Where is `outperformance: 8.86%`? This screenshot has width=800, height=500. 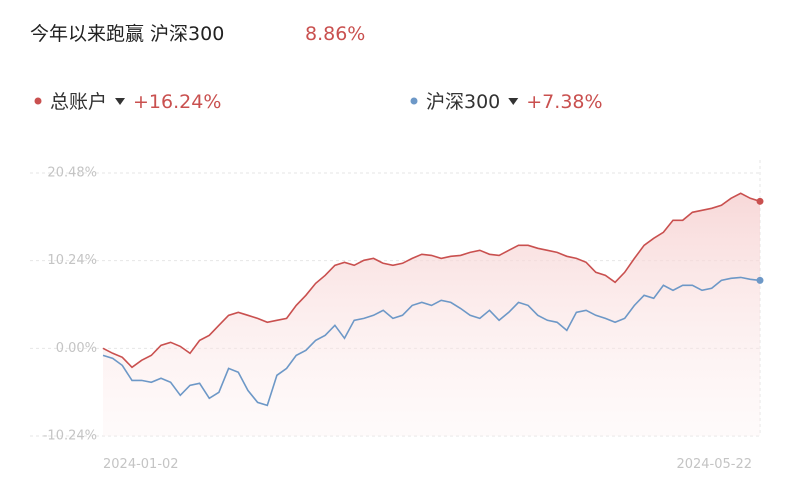 outperformance: 8.86% is located at coordinates (335, 34).